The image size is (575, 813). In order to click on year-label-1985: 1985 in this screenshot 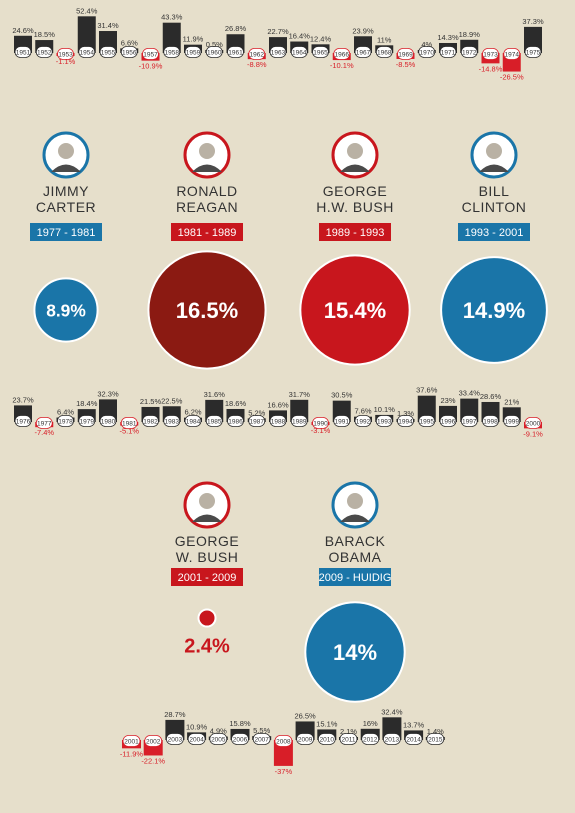, I will do `click(214, 421)`.